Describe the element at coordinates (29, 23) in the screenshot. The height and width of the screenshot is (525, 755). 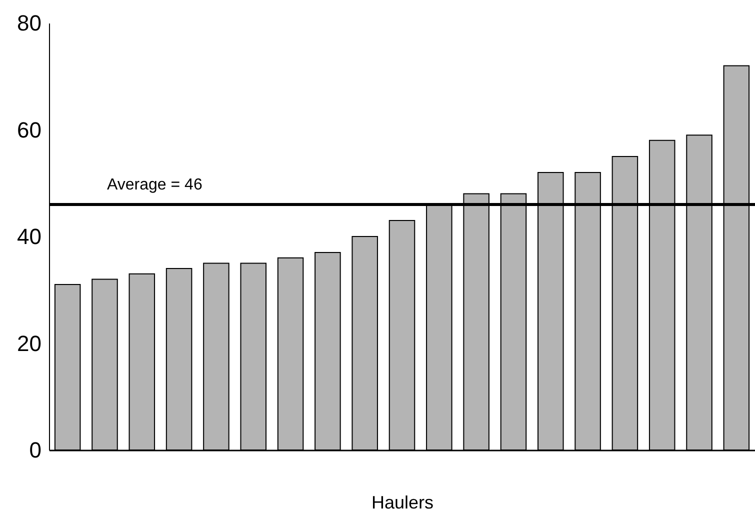
I see `y-tick-label: 80` at that location.